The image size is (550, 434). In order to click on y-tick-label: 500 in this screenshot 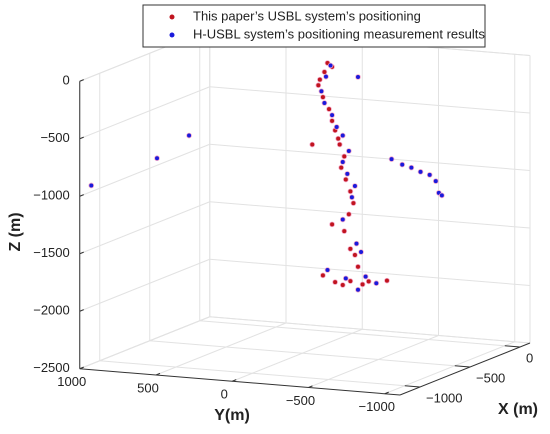, I will do `click(148, 387)`.